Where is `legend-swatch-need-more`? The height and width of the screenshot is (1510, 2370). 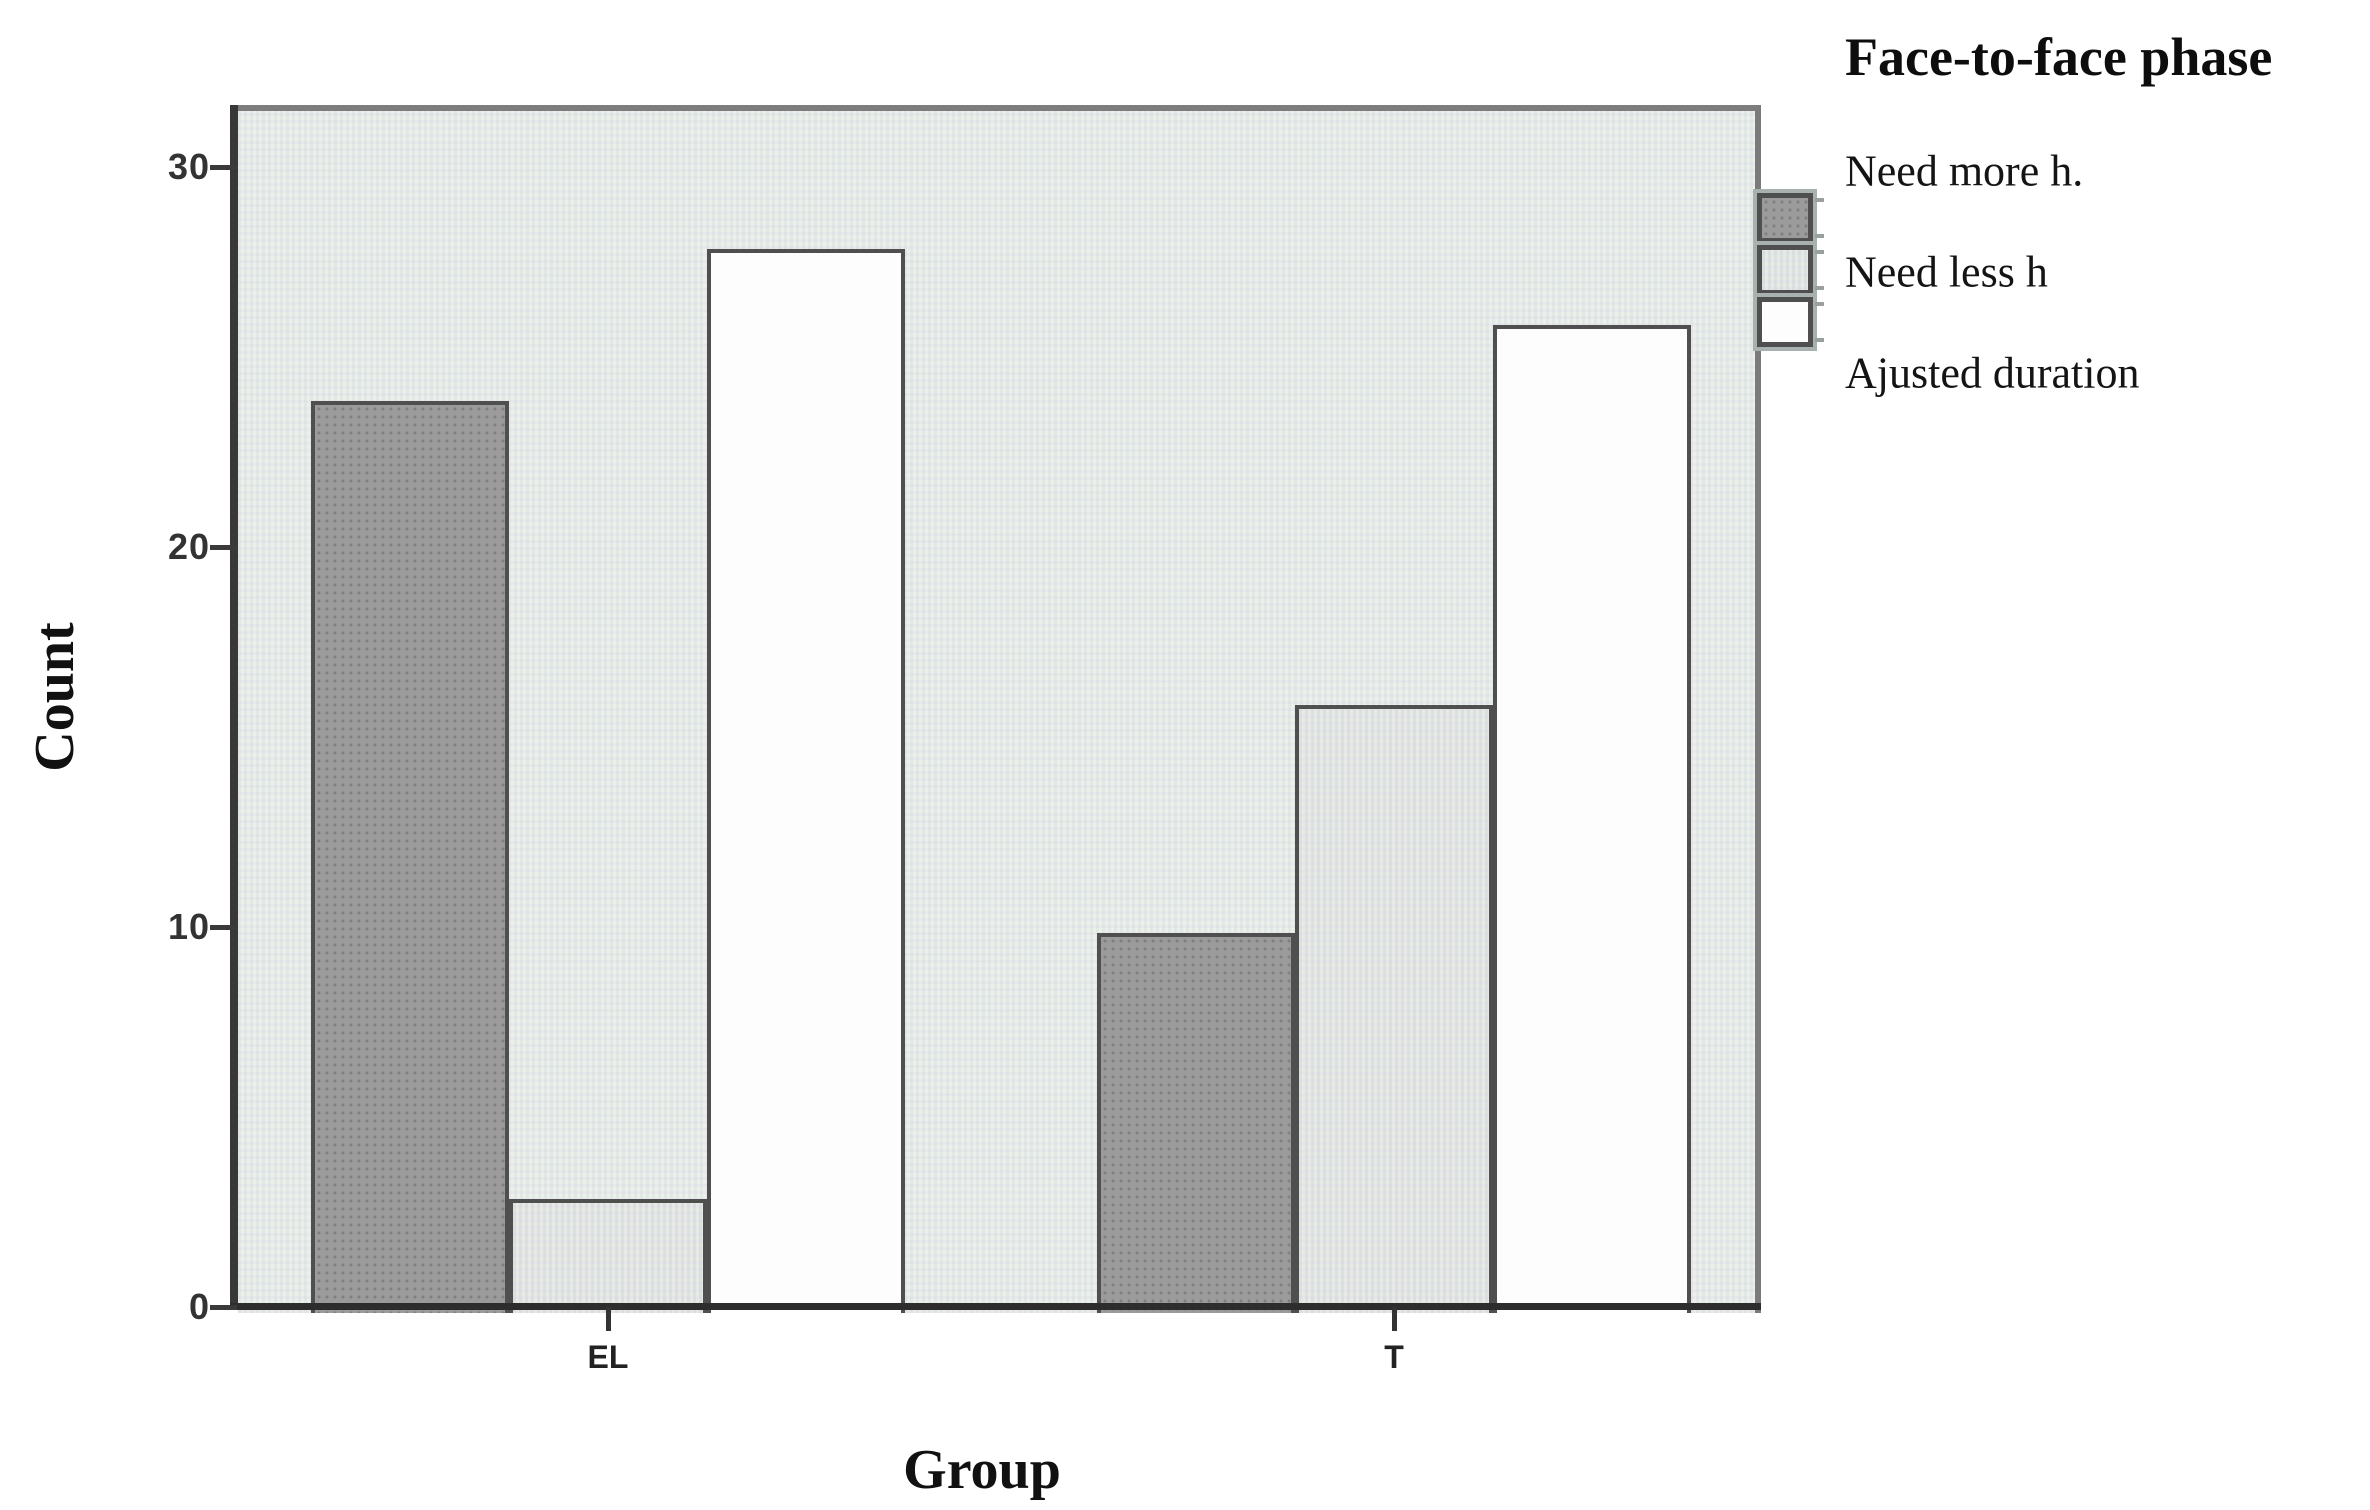 legend-swatch-need-more is located at coordinates (1788, 218).